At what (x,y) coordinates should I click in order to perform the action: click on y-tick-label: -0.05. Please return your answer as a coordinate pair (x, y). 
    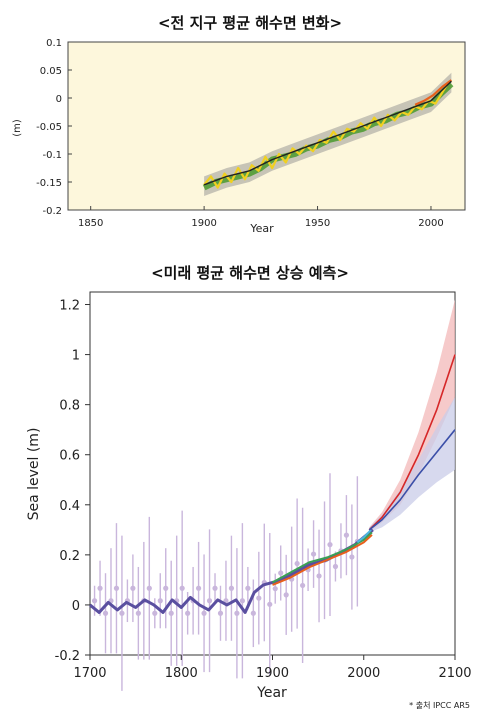
    Looking at the image, I should click on (49, 127).